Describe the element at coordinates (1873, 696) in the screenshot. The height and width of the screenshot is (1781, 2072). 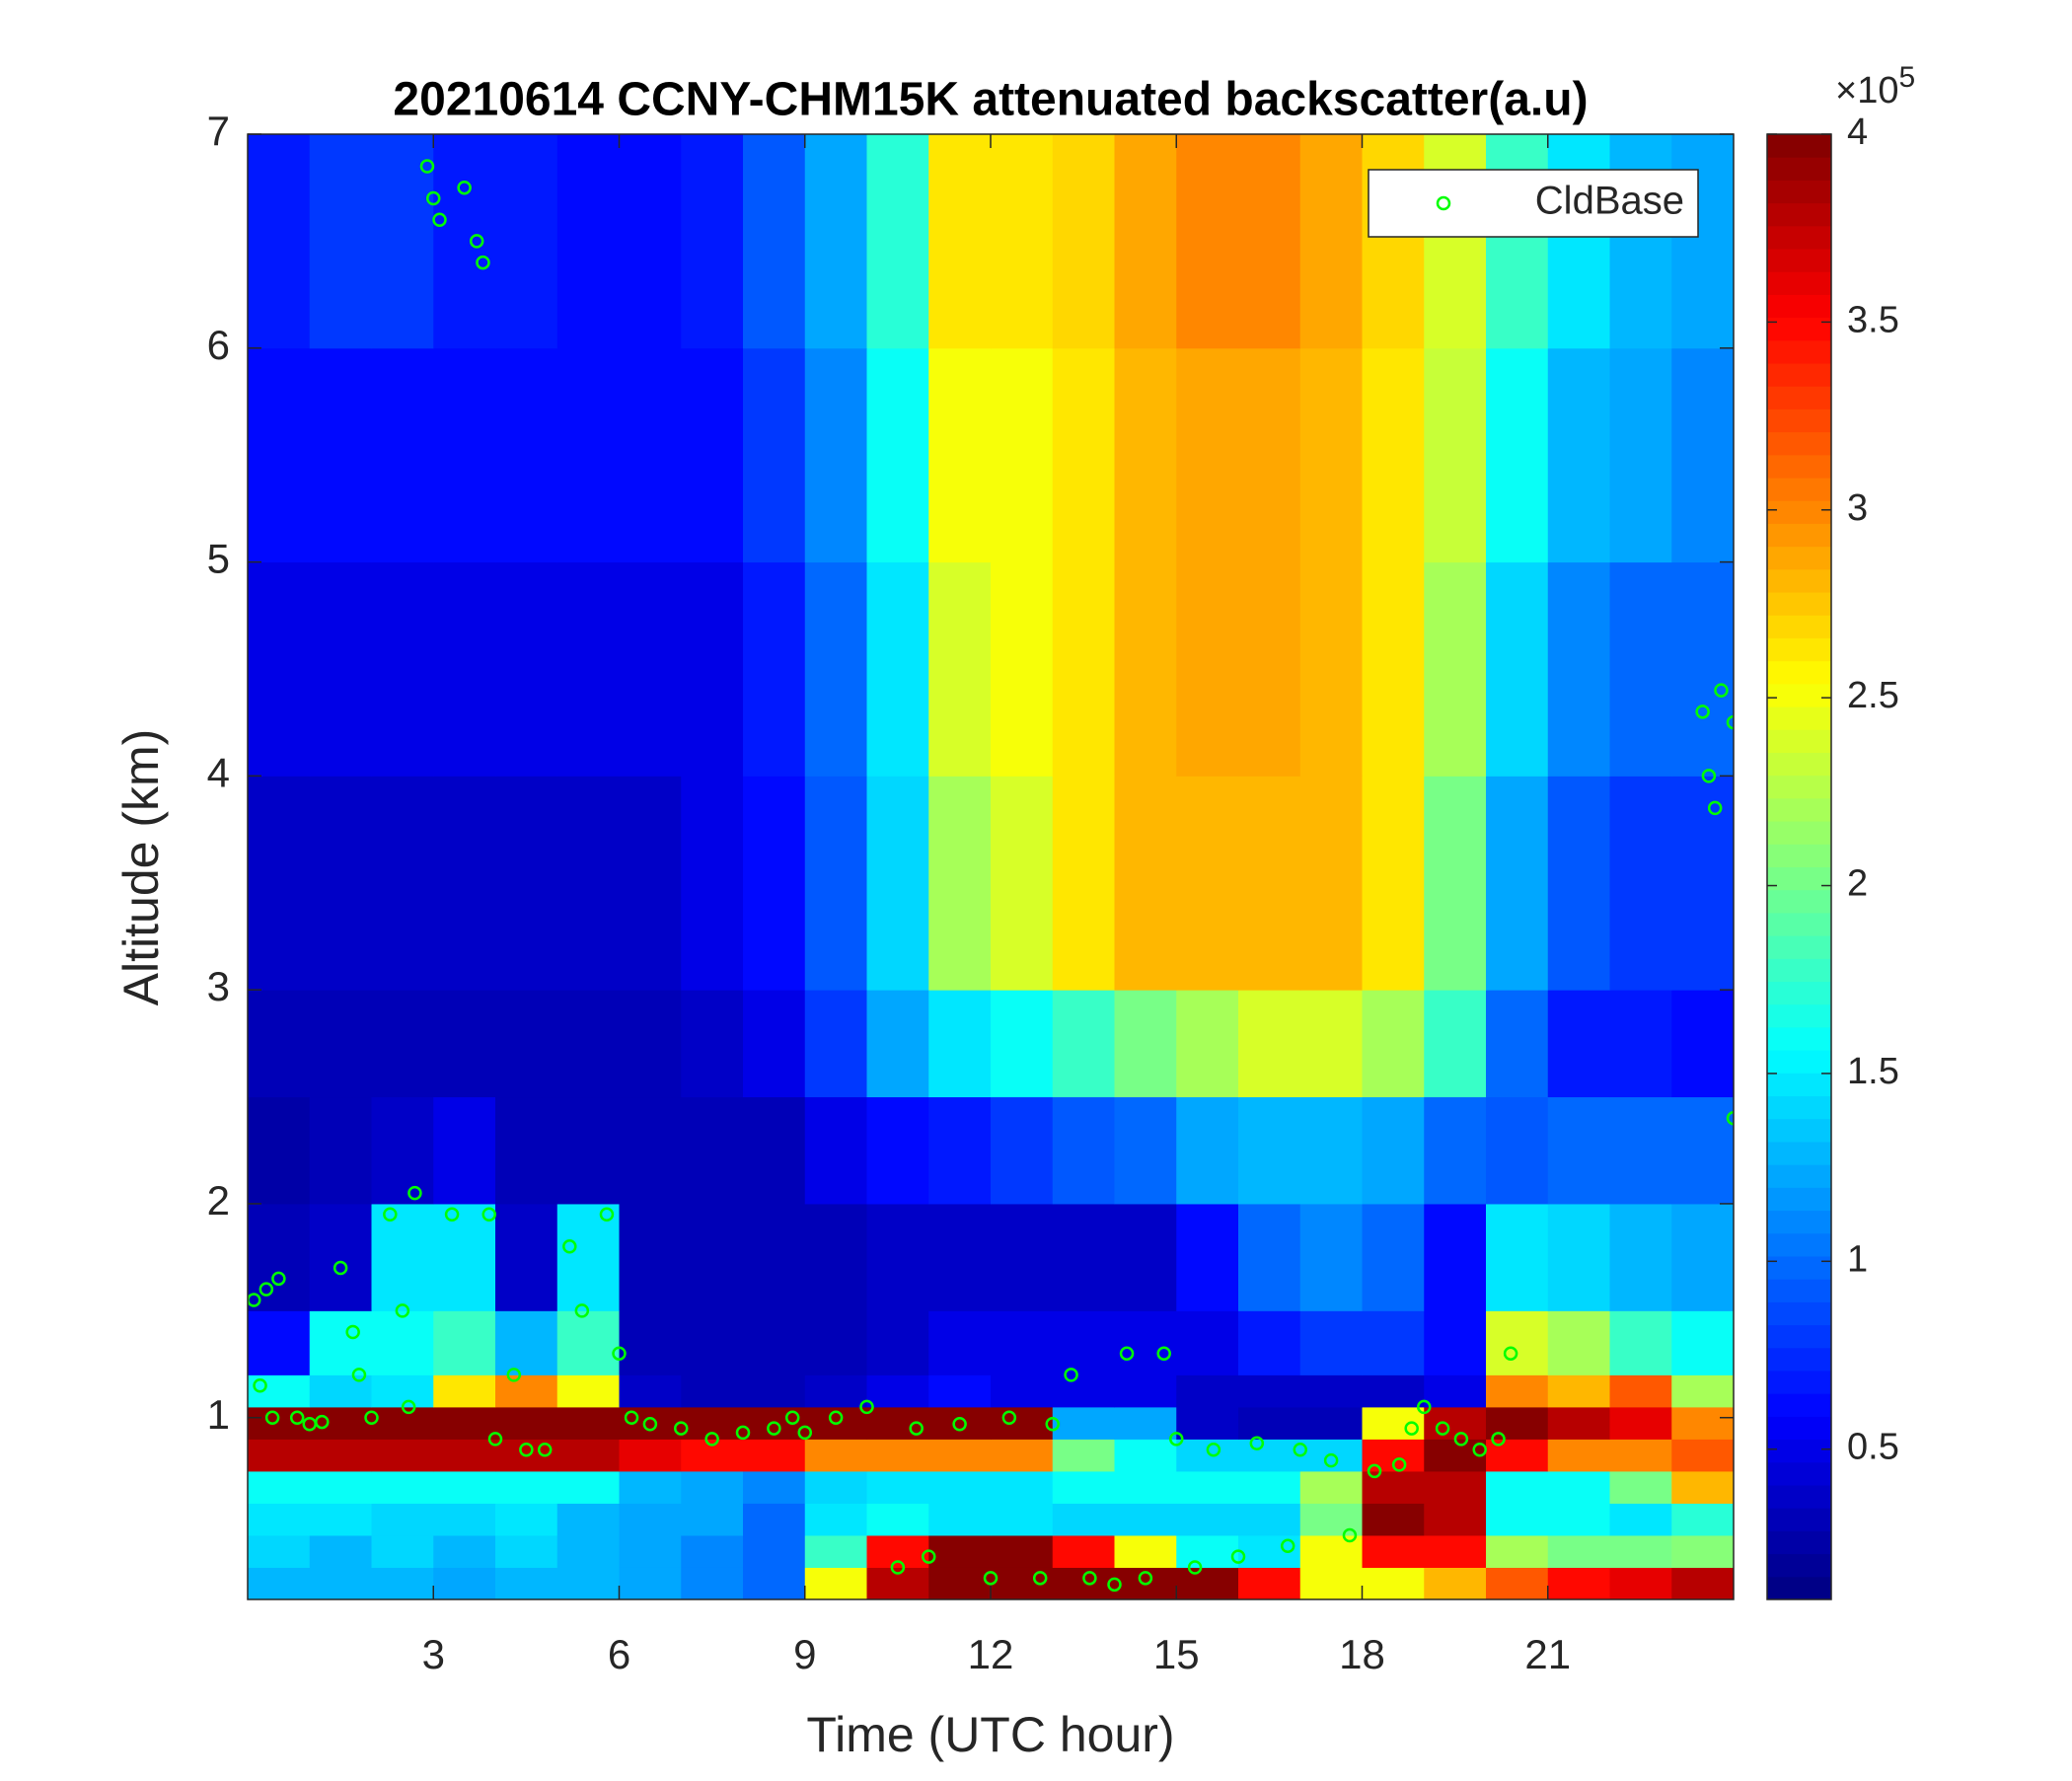
I see `colorbar-tick-label: 2.5` at that location.